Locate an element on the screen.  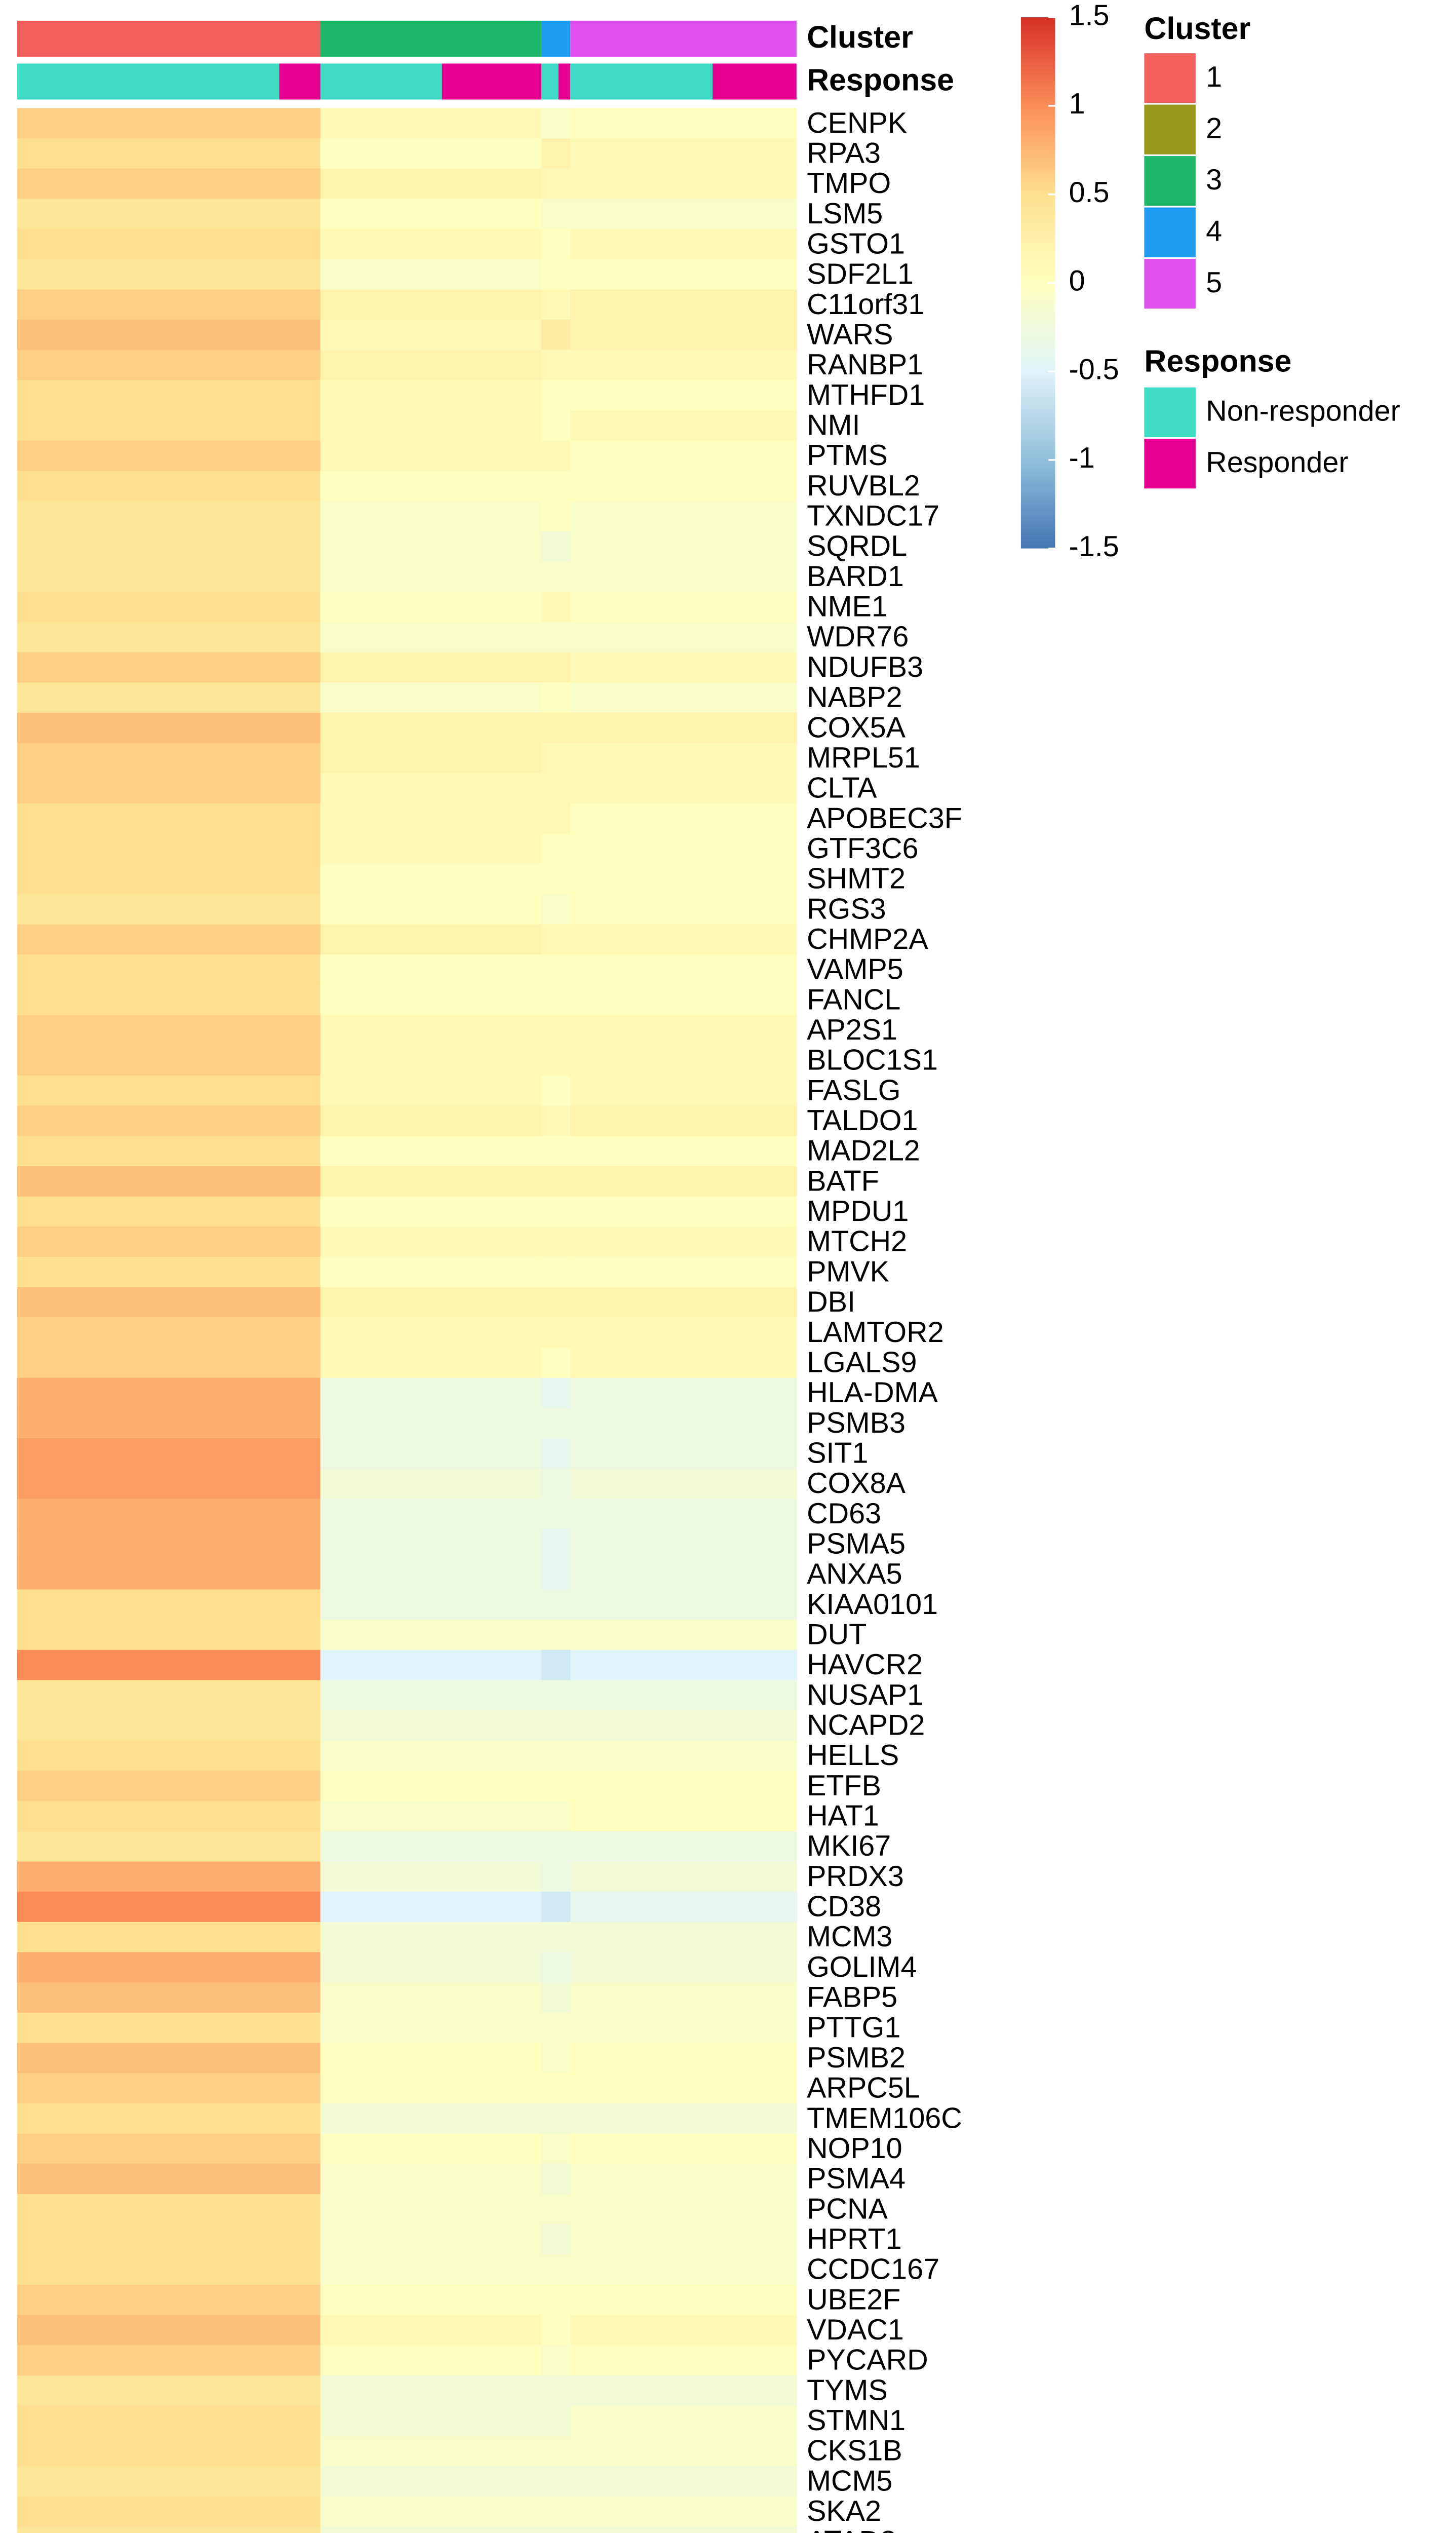
cluster-legend-label: 5 is located at coordinates (1214, 282).